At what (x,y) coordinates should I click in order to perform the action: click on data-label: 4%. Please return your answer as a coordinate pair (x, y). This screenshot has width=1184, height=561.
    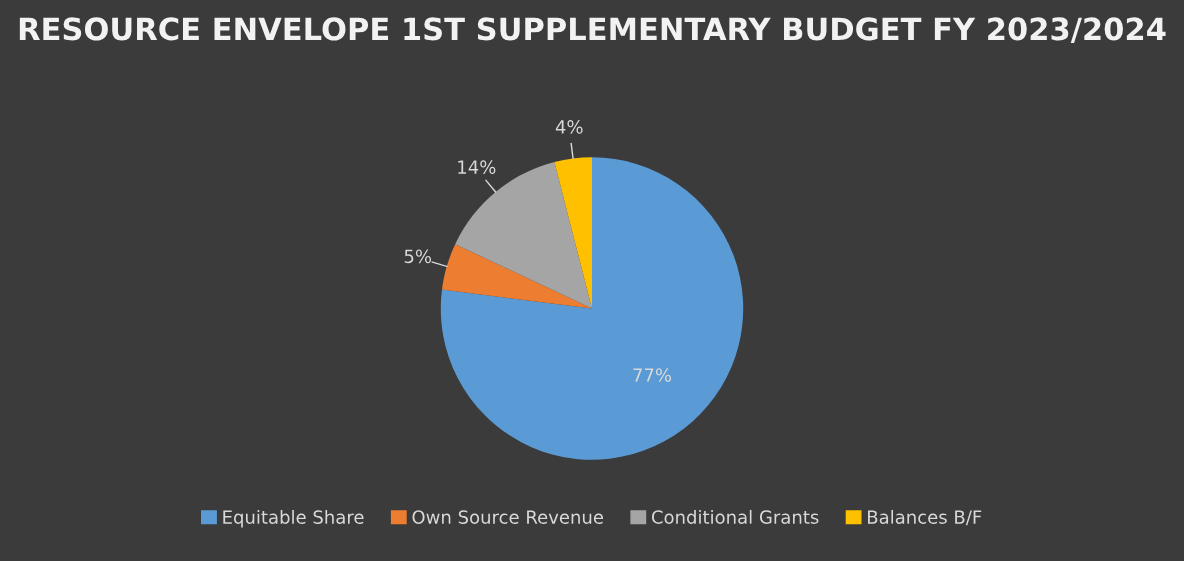
    Looking at the image, I should click on (569, 127).